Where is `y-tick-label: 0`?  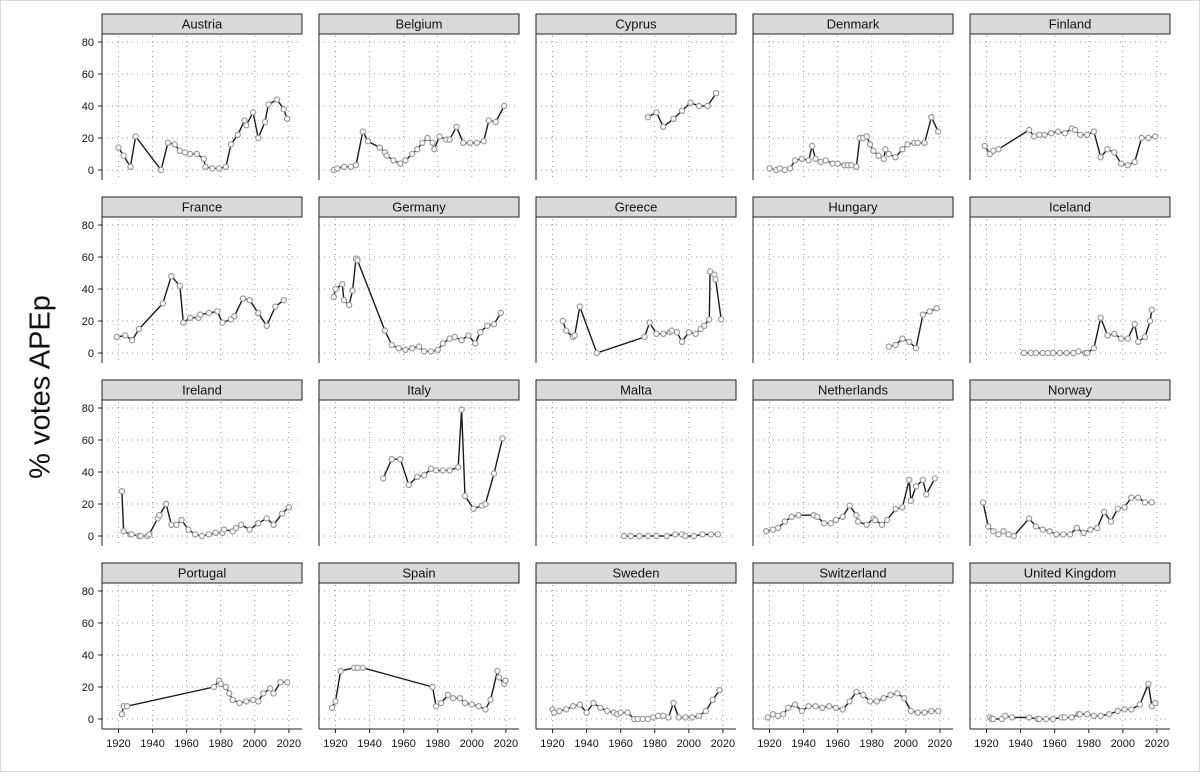 y-tick-label: 0 is located at coordinates (91, 354).